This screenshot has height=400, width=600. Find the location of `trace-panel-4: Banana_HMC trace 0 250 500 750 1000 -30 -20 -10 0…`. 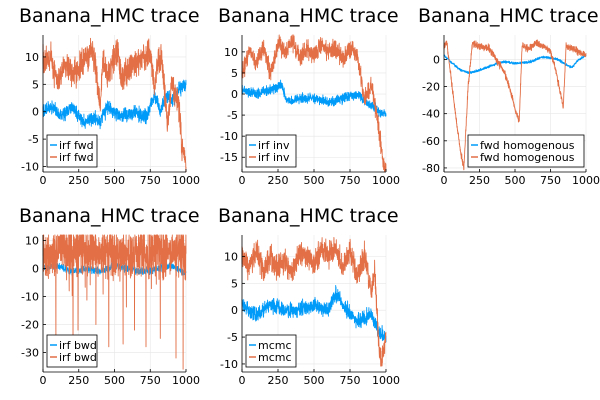

trace-panel-4: Banana_HMC trace 0 250 500 750 1000 -30 -20 -10 0… is located at coordinates (109, 296).